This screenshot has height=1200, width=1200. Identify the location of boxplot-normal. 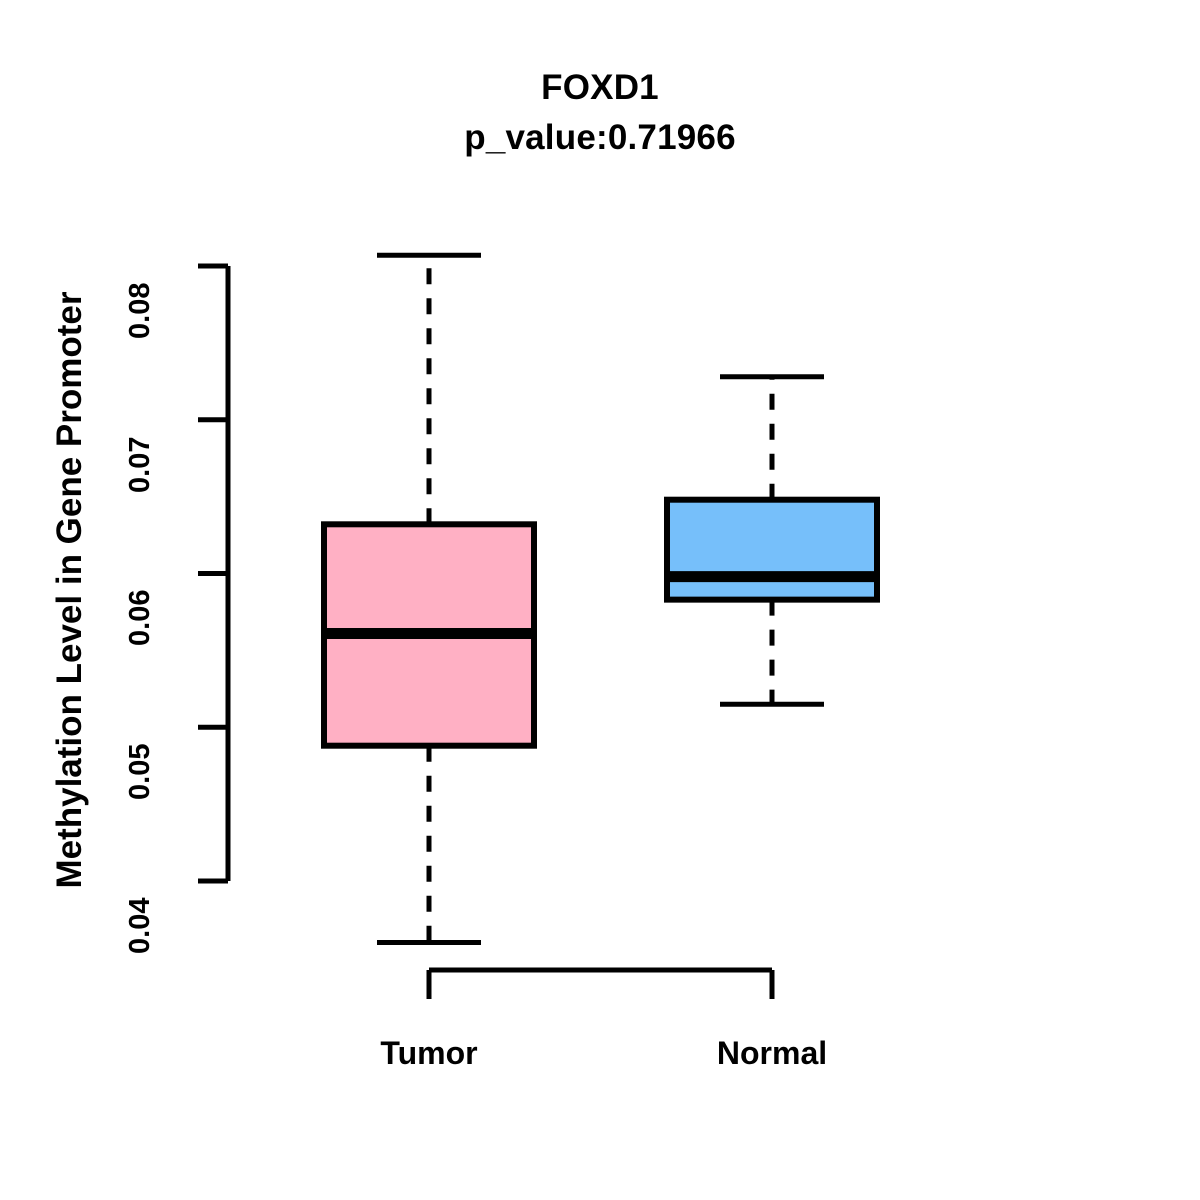
(772, 540).